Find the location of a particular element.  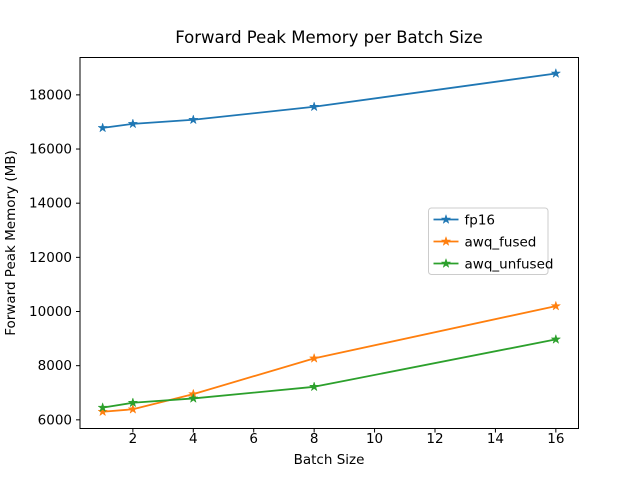

x-tick-label: 6 is located at coordinates (253, 439).